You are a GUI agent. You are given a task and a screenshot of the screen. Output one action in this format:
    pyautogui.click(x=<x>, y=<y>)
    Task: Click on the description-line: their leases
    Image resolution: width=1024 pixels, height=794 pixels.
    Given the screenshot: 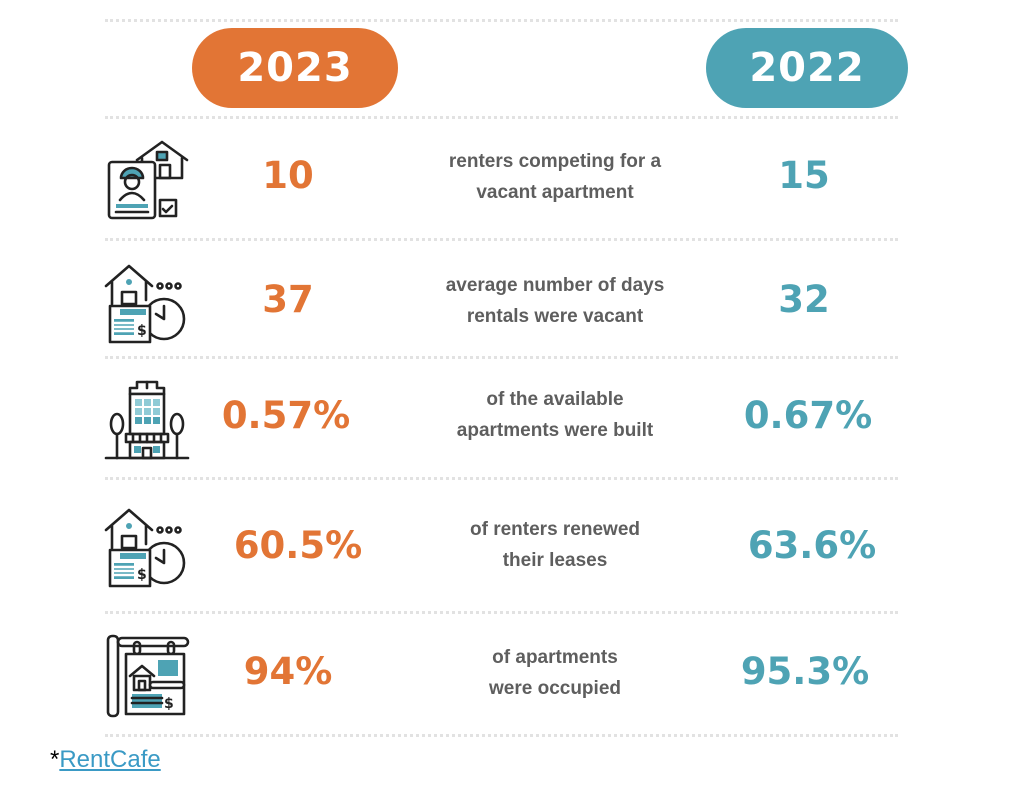 What is the action you would take?
    pyautogui.click(x=555, y=560)
    